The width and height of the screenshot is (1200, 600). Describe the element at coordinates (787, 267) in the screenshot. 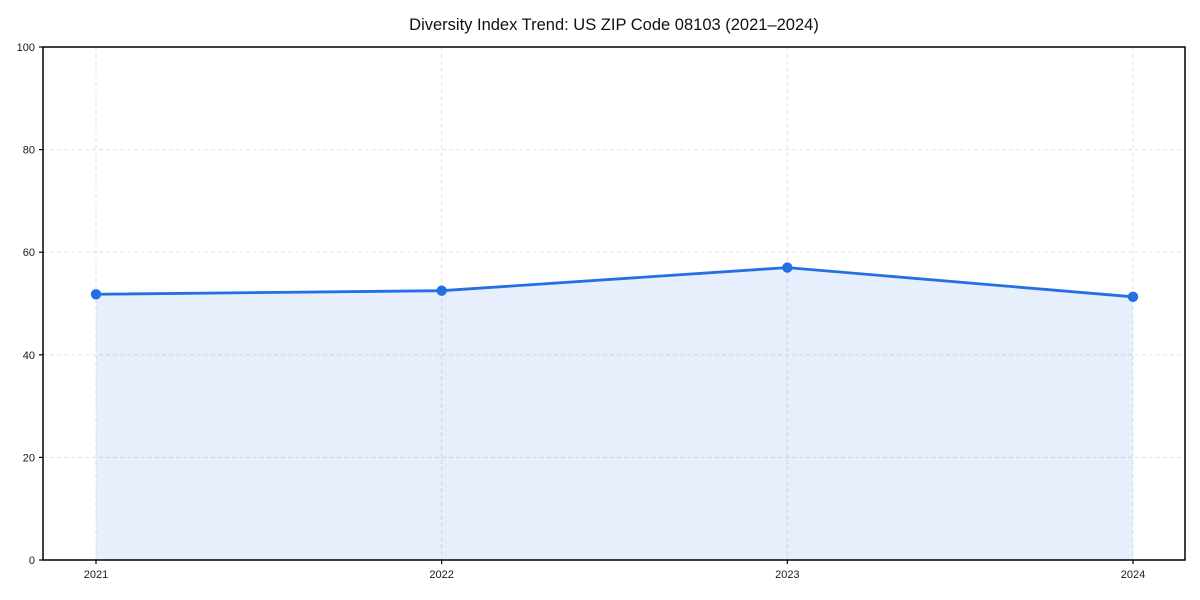

I see `data-point-2023` at that location.